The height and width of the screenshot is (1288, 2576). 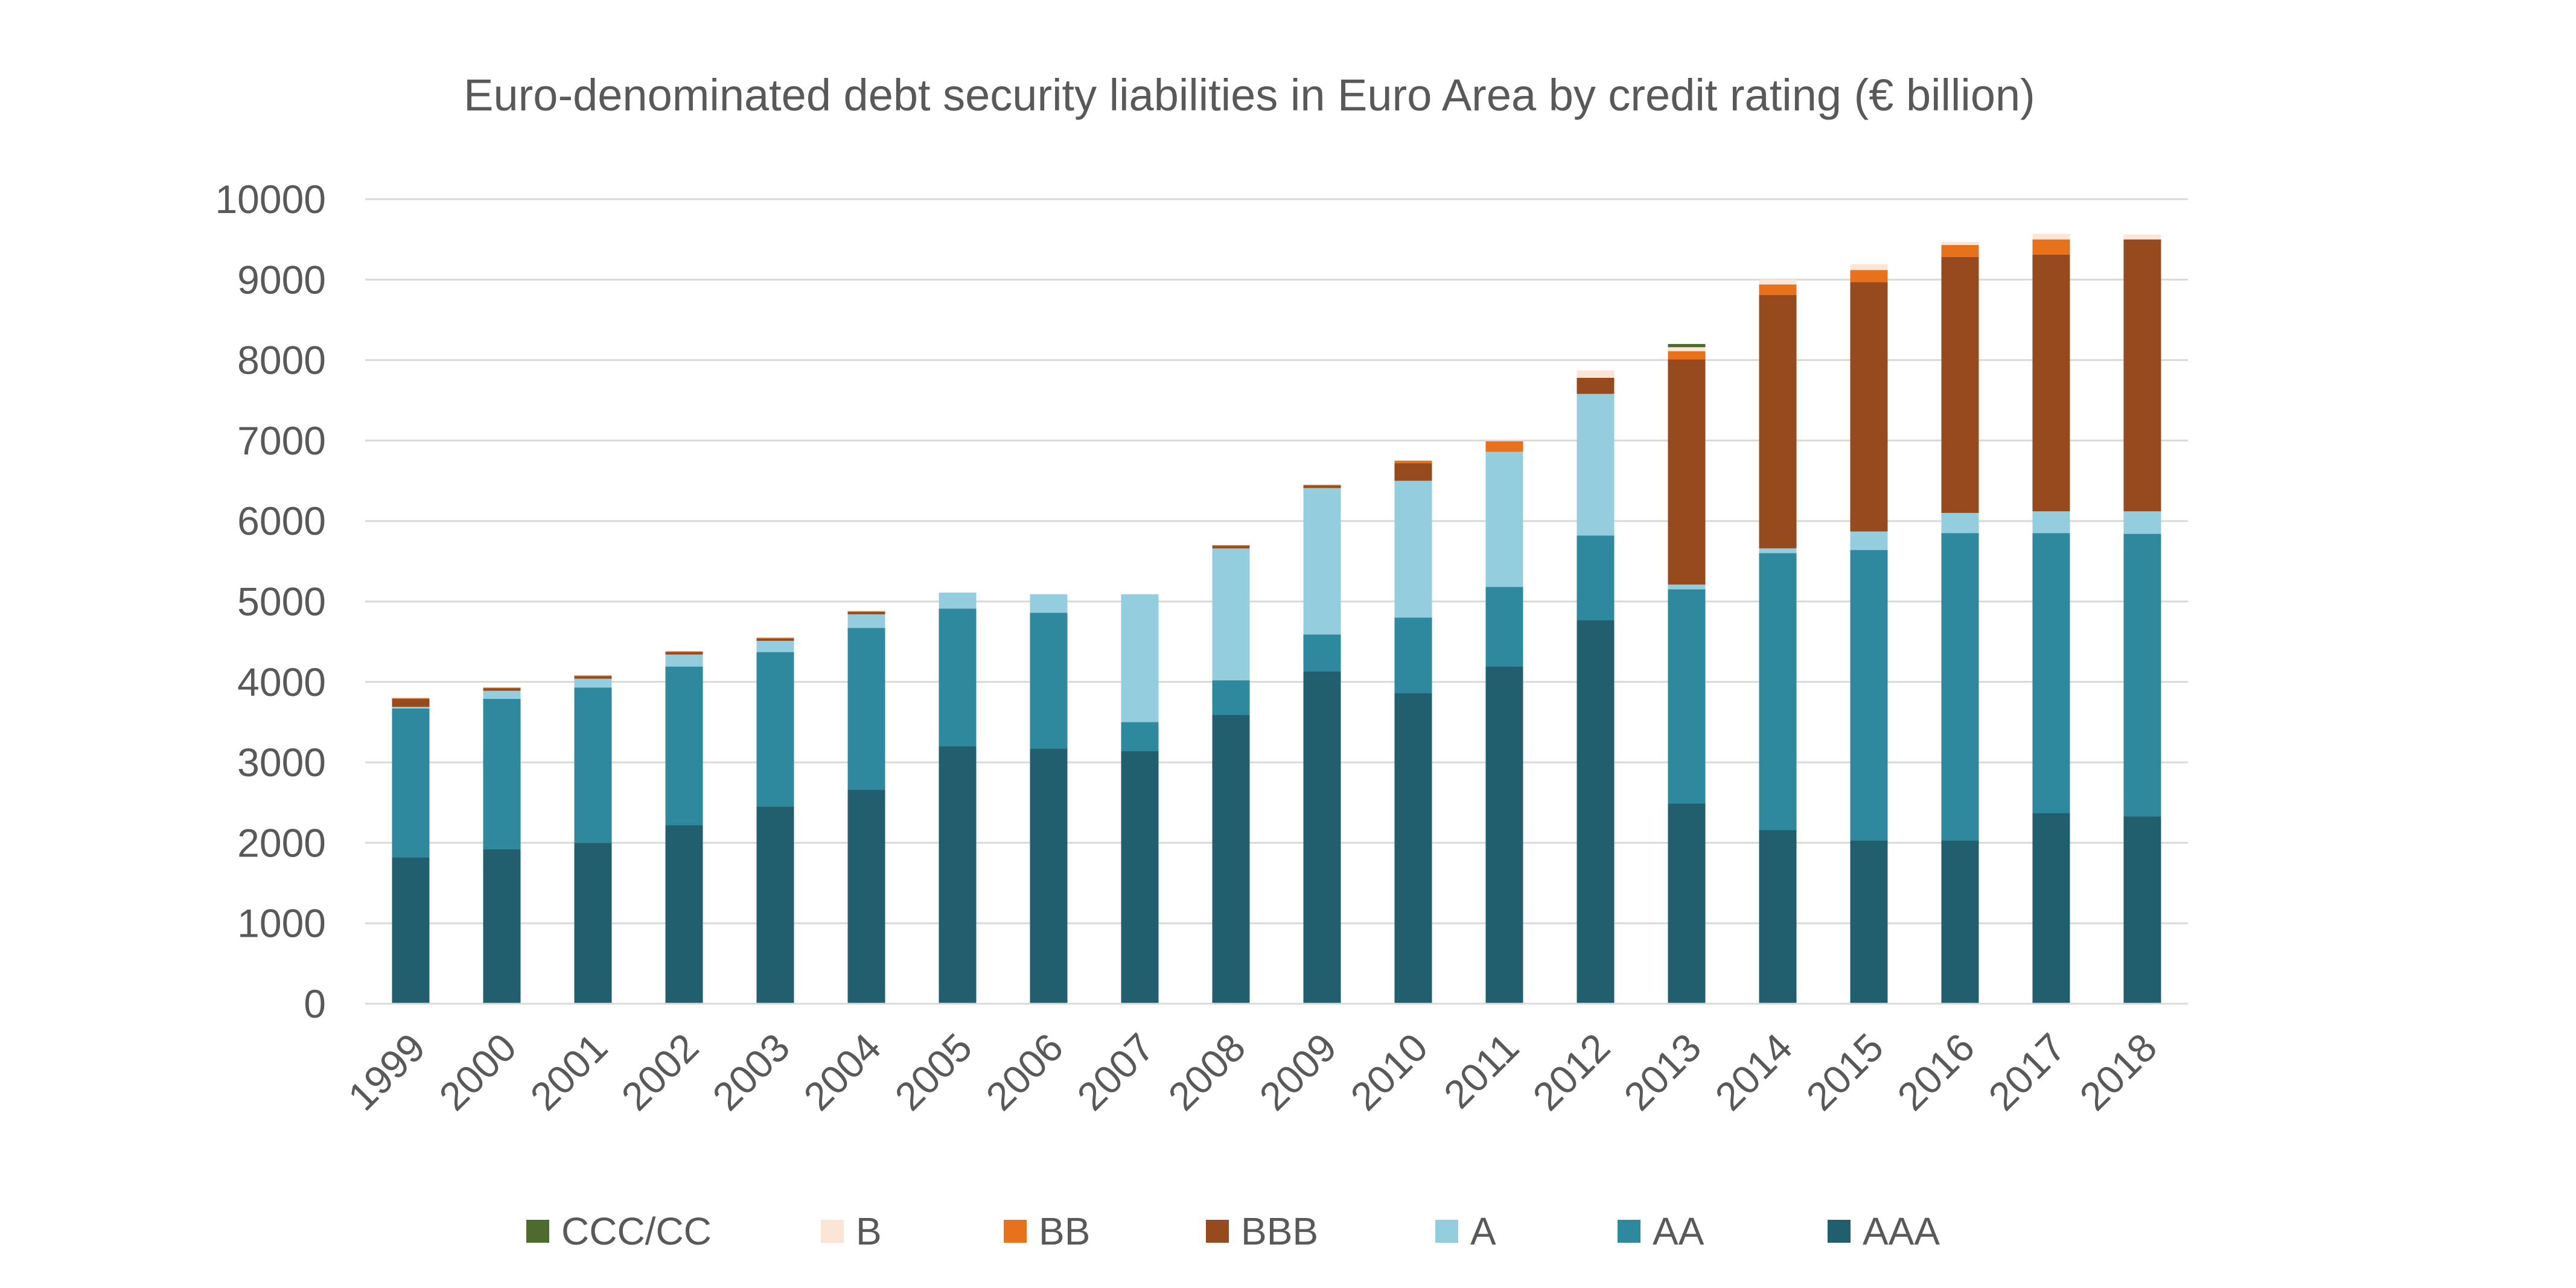 I want to click on bar-aa-2004, so click(x=866, y=709).